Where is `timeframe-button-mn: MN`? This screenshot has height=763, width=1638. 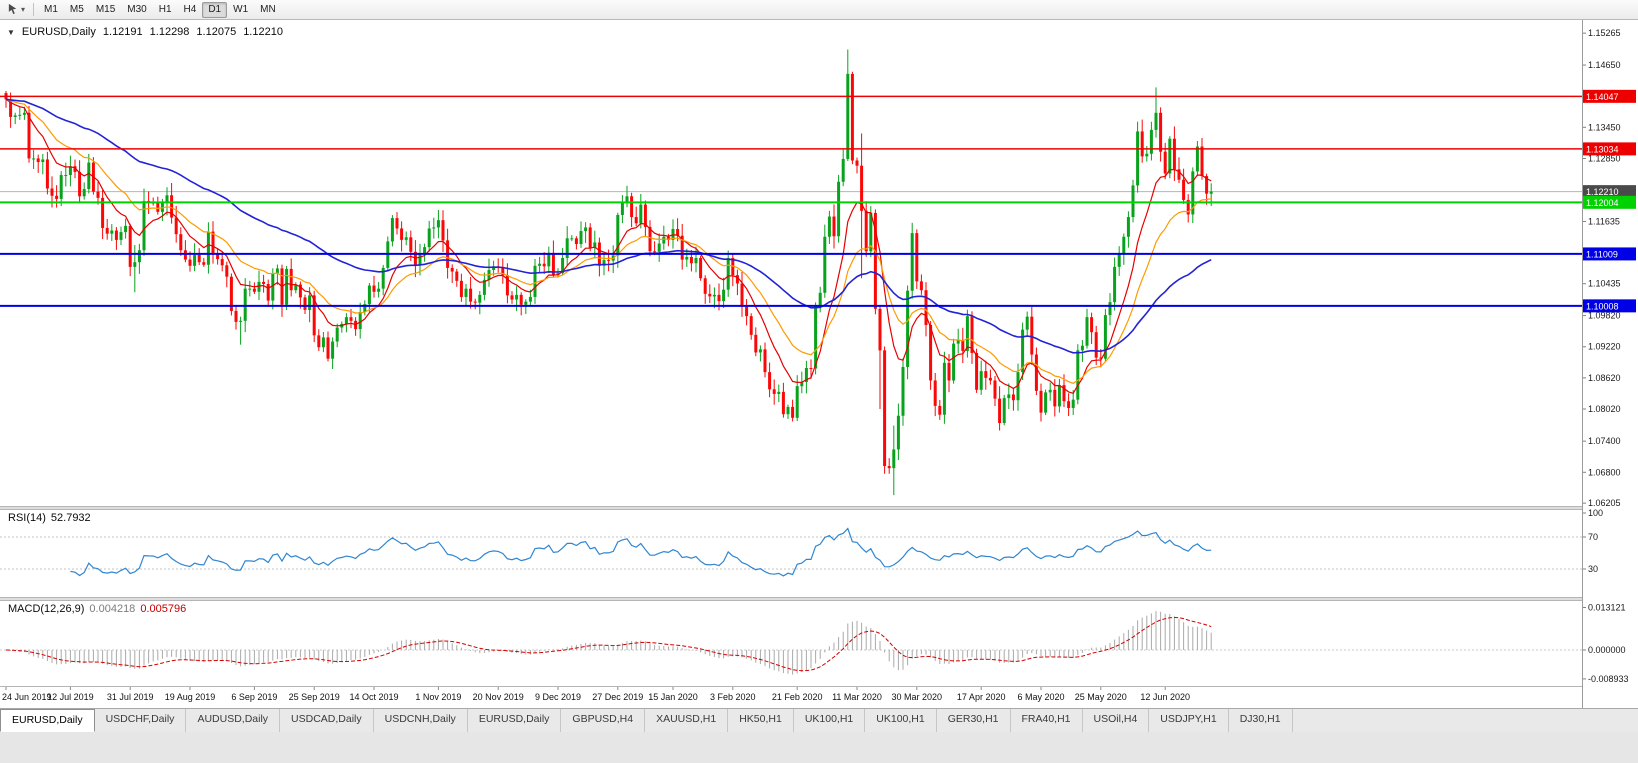
timeframe-button-mn: MN is located at coordinates (268, 10).